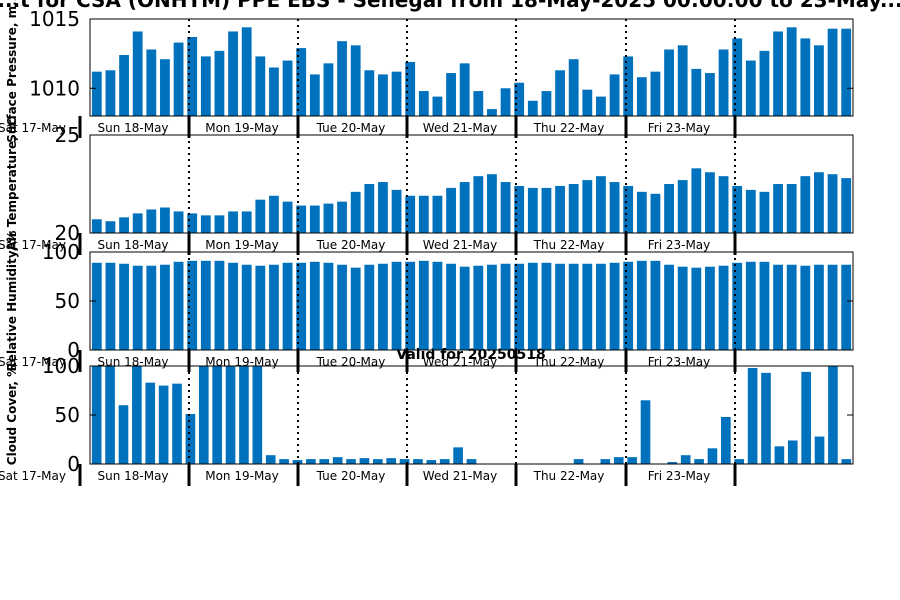 This screenshot has width=900, height=600. Describe the element at coordinates (54, 19) in the screenshot. I see `y-tick-label: 1015` at that location.